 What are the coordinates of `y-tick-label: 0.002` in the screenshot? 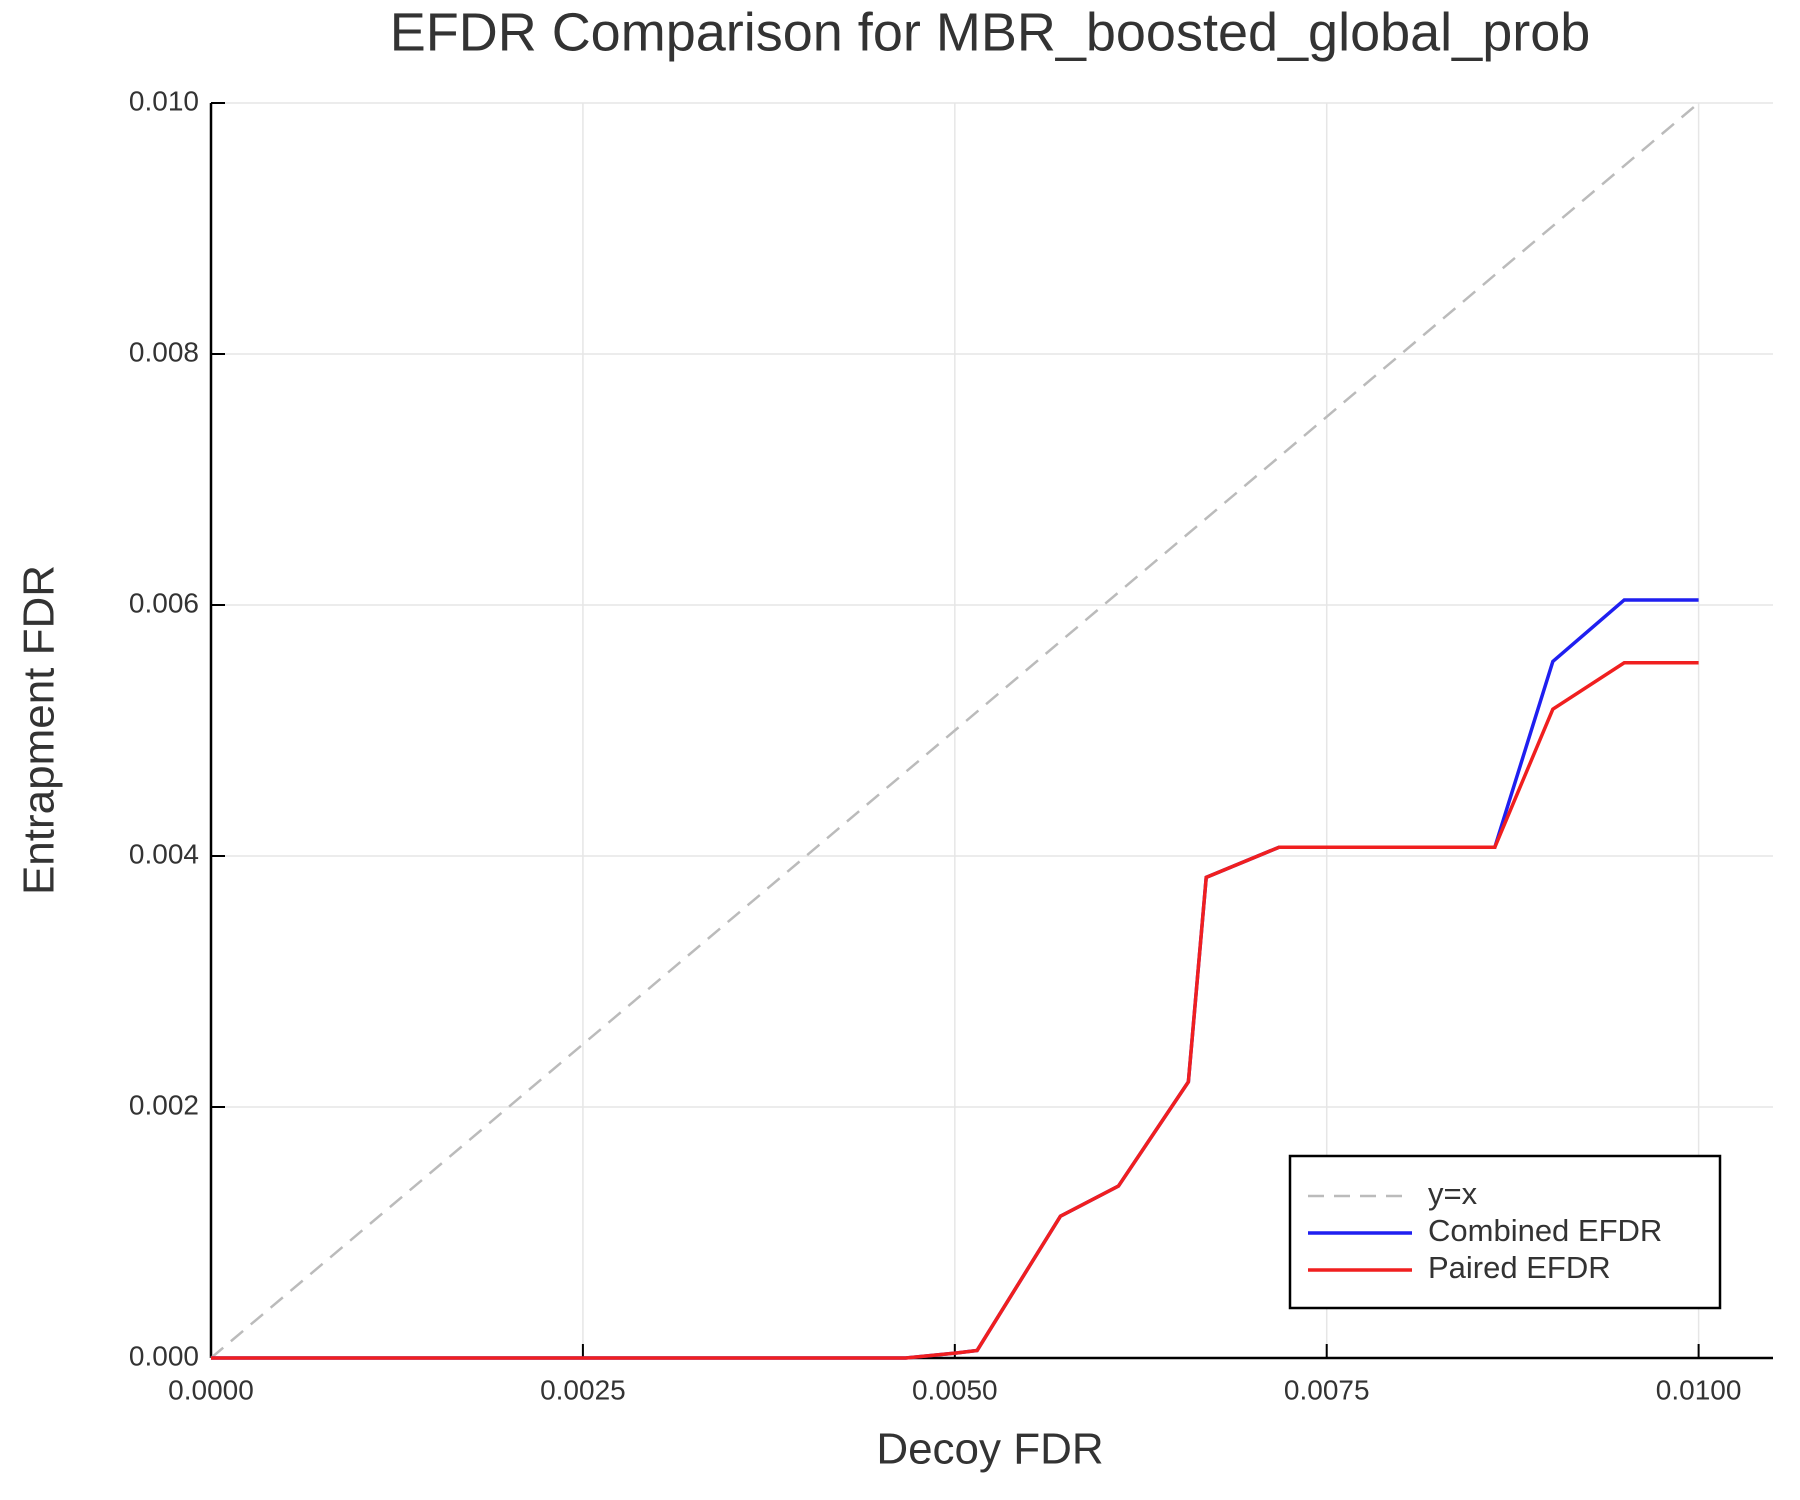 It's located at (164, 1104).